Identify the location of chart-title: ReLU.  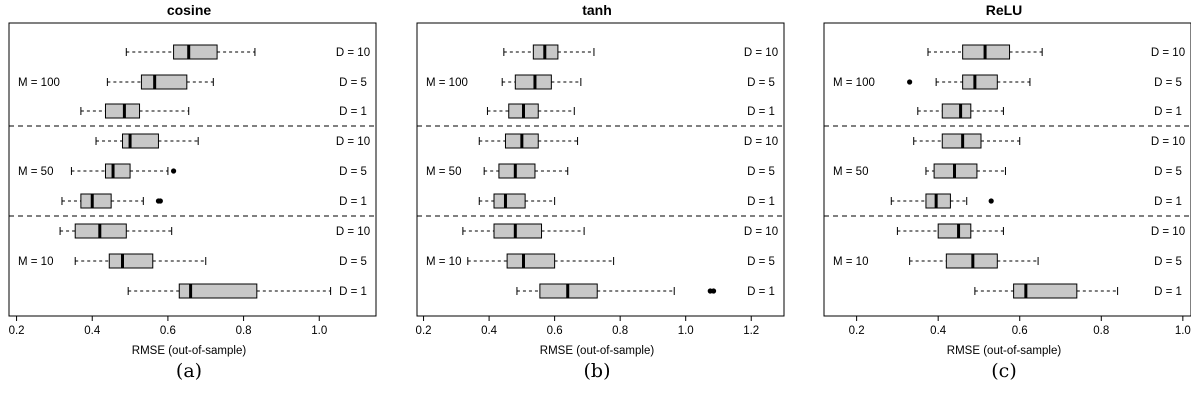
(1004, 10).